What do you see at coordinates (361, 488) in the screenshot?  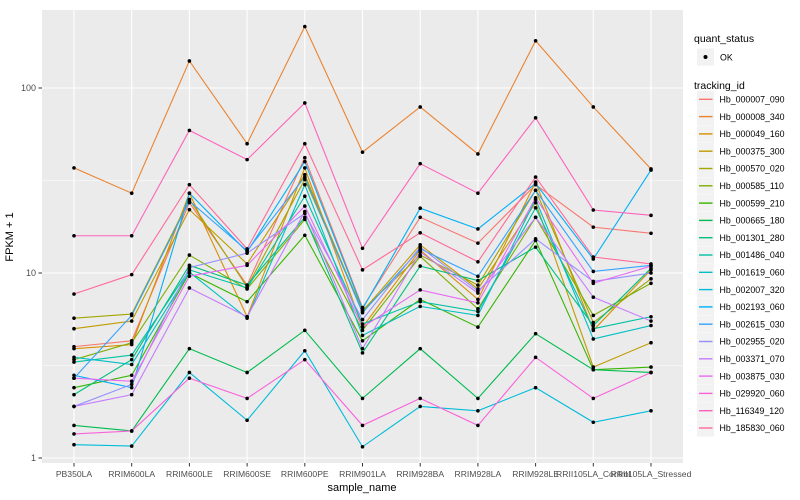 I see `x-axis-title: sample_name` at bounding box center [361, 488].